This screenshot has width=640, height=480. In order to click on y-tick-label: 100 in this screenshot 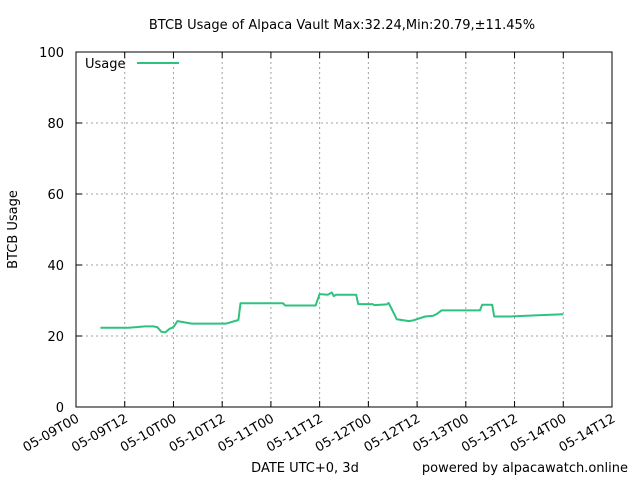, I will do `click(51, 53)`.